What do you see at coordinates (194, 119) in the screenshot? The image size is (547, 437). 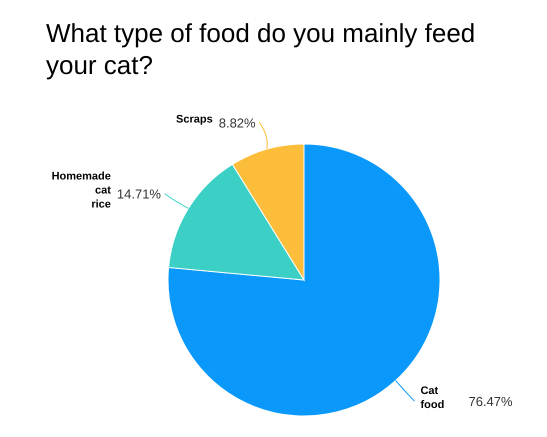 I see `slice-label: Scraps` at bounding box center [194, 119].